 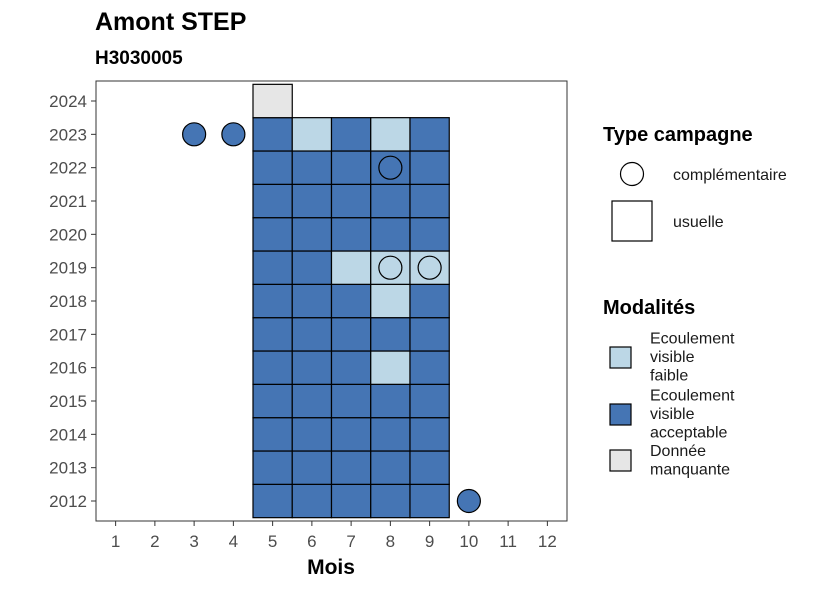 What do you see at coordinates (692, 358) in the screenshot?
I see `legend-label-faible: Ecoulement visible faible` at bounding box center [692, 358].